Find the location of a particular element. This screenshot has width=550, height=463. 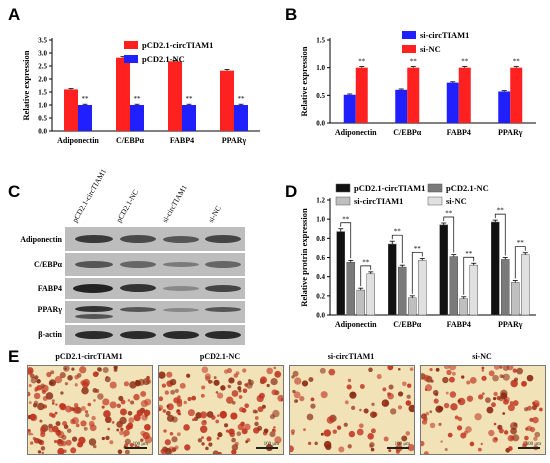

blot-strip-fabp4 is located at coordinates (155, 288).